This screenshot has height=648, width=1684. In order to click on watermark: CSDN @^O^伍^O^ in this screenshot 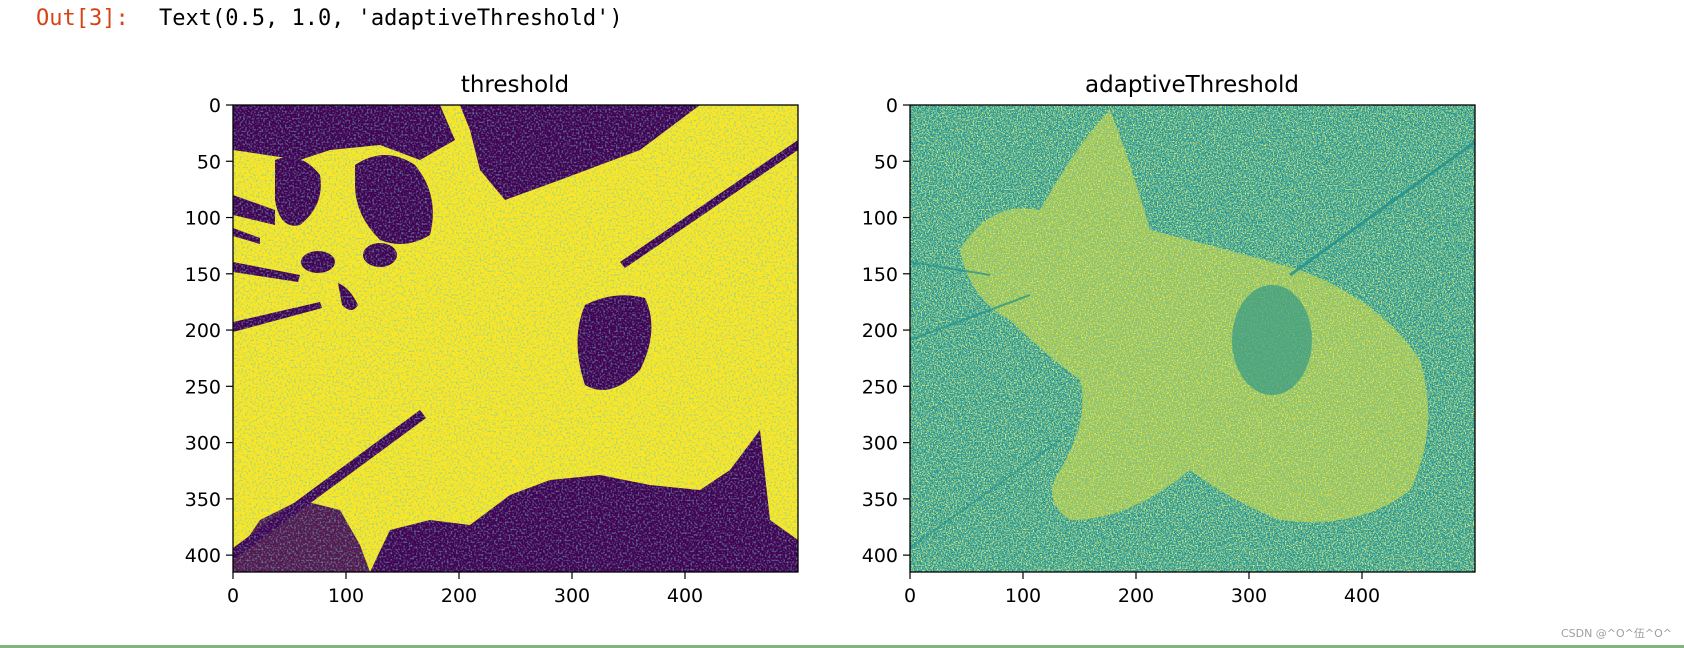, I will do `click(1616, 633)`.